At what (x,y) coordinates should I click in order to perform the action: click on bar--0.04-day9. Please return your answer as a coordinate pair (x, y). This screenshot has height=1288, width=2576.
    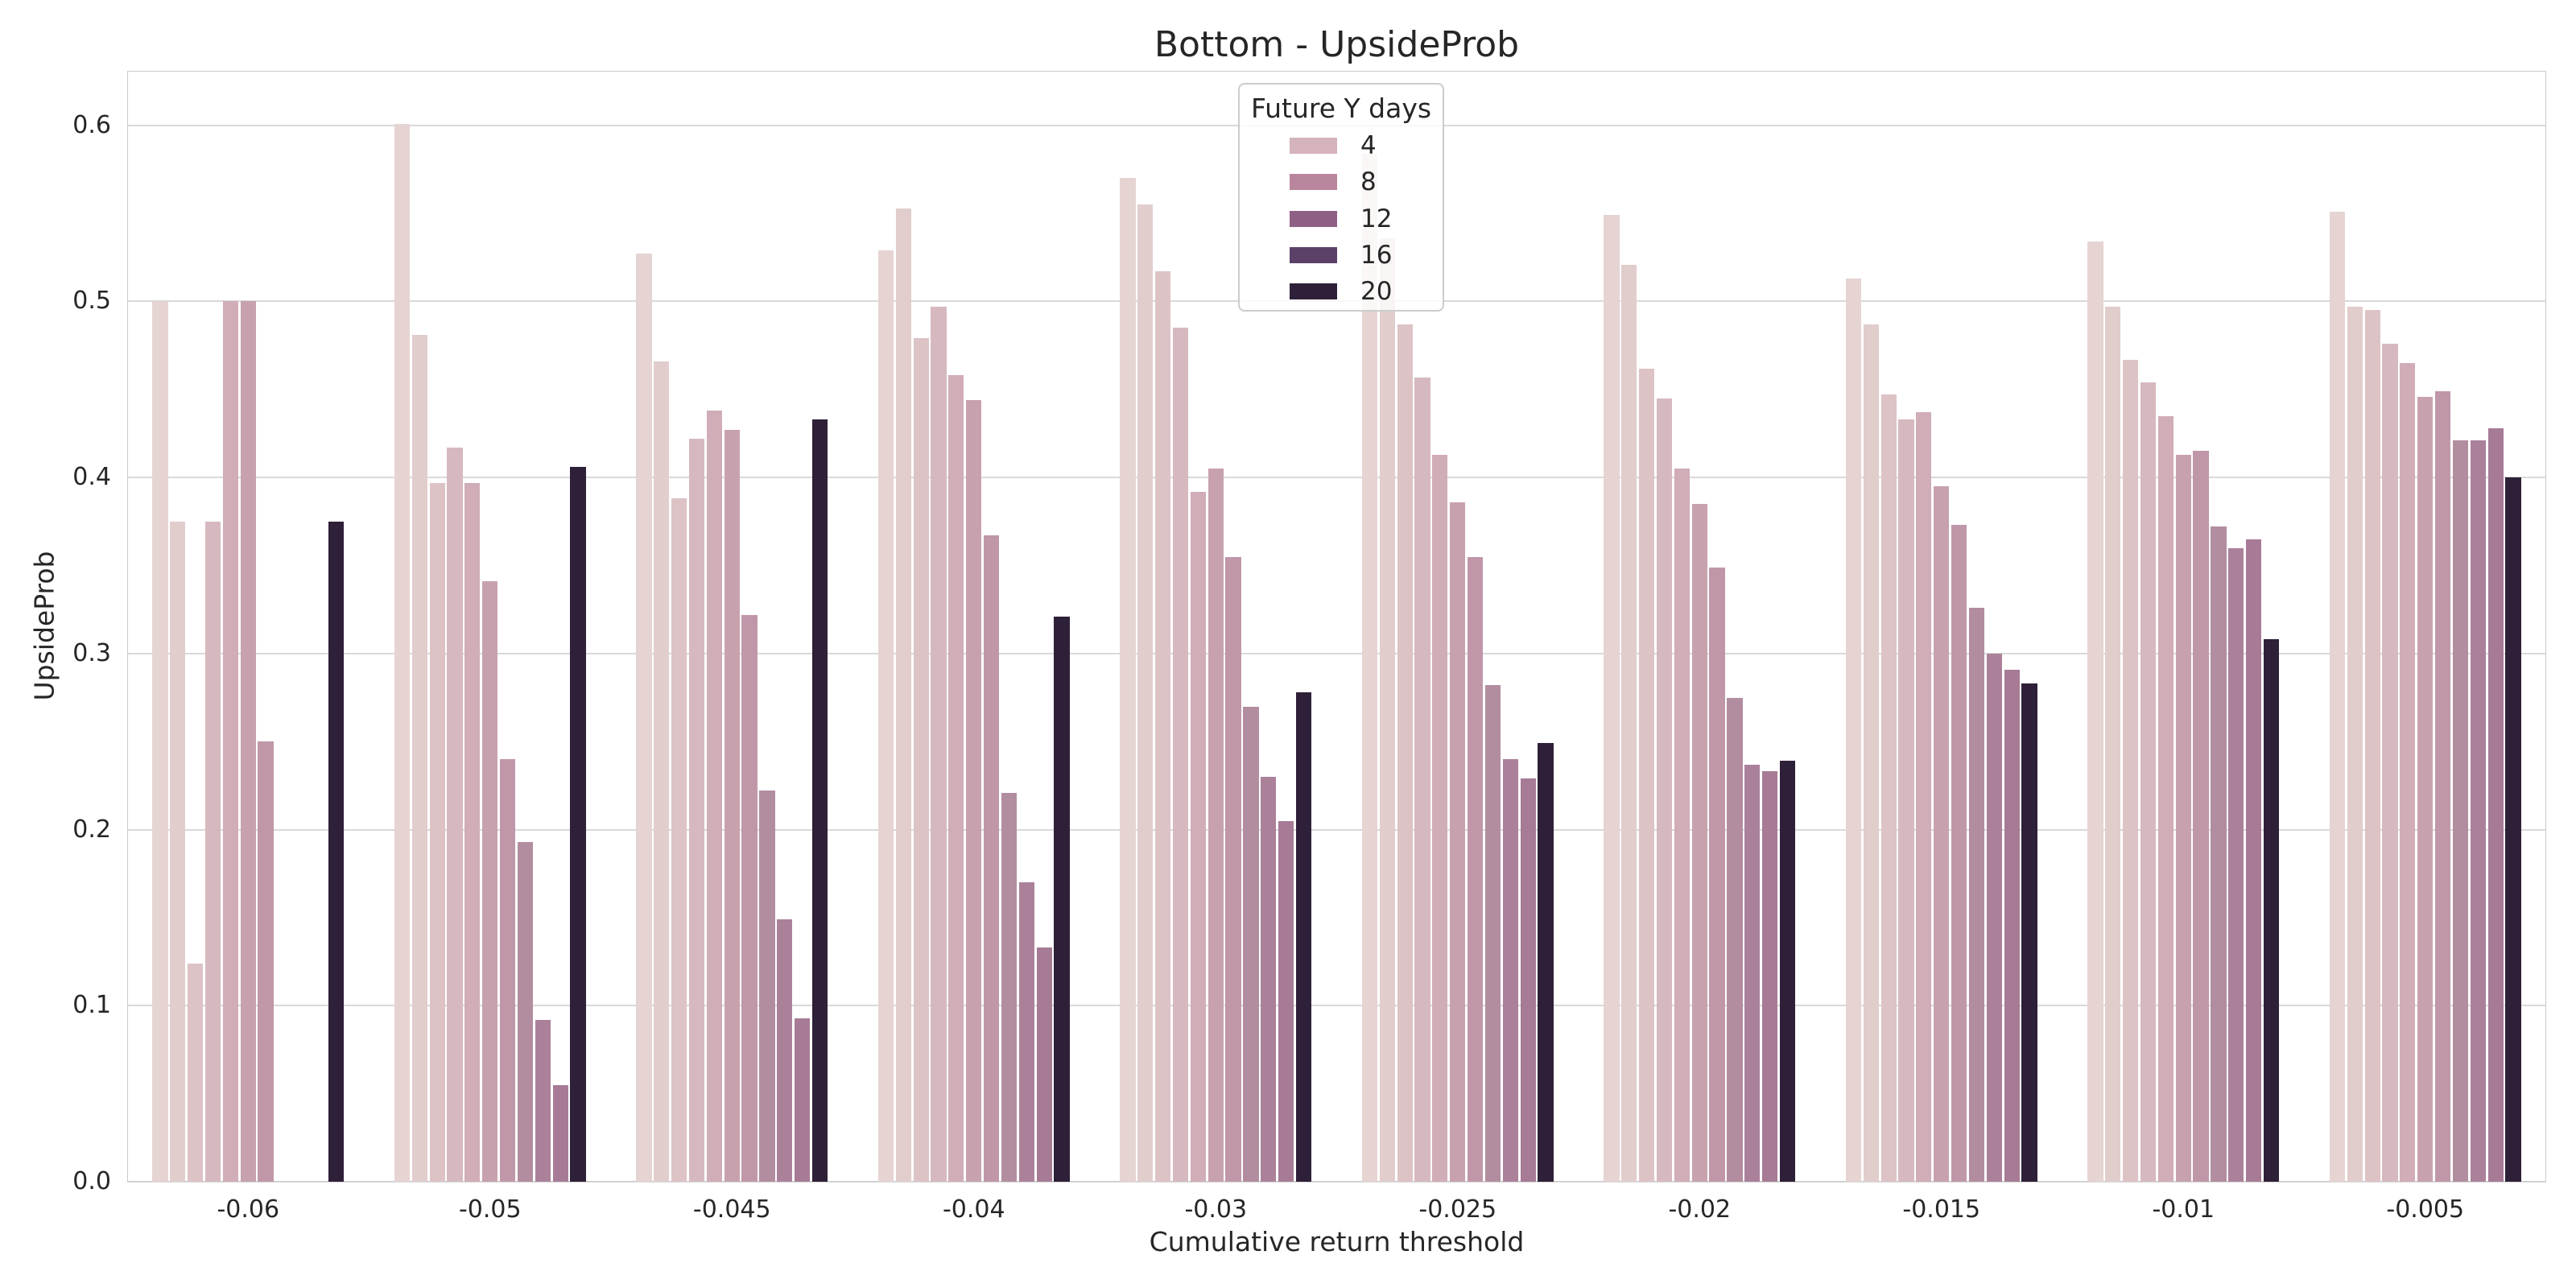
    Looking at the image, I should click on (974, 790).